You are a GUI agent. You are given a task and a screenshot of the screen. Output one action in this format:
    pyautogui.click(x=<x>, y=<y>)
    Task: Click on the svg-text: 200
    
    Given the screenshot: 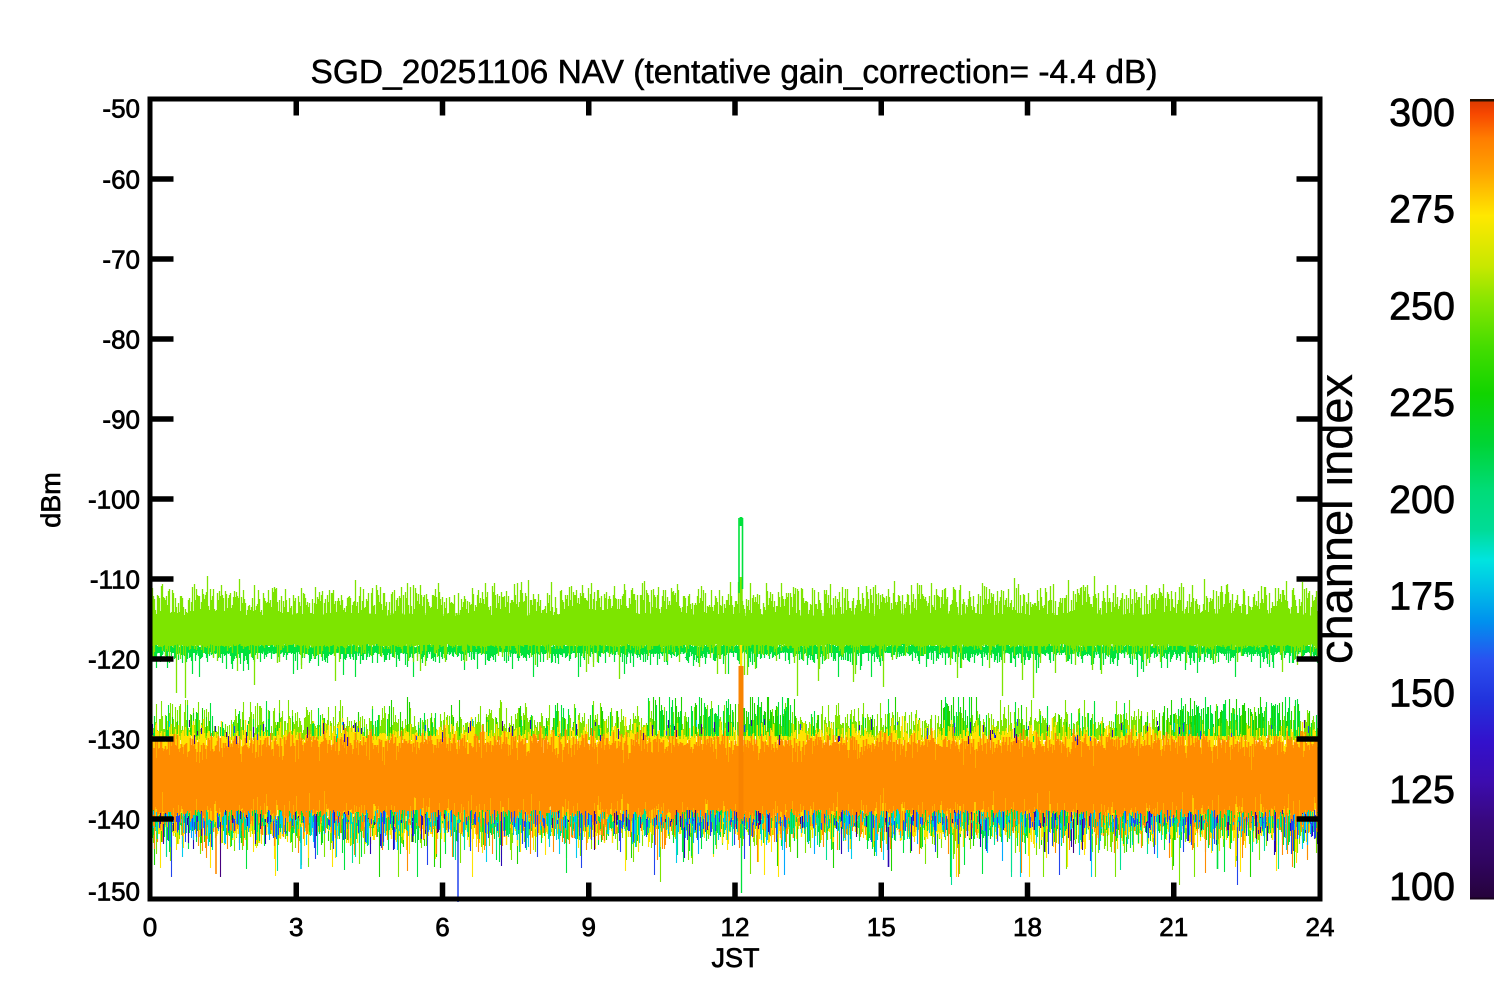 What is the action you would take?
    pyautogui.click(x=1422, y=500)
    